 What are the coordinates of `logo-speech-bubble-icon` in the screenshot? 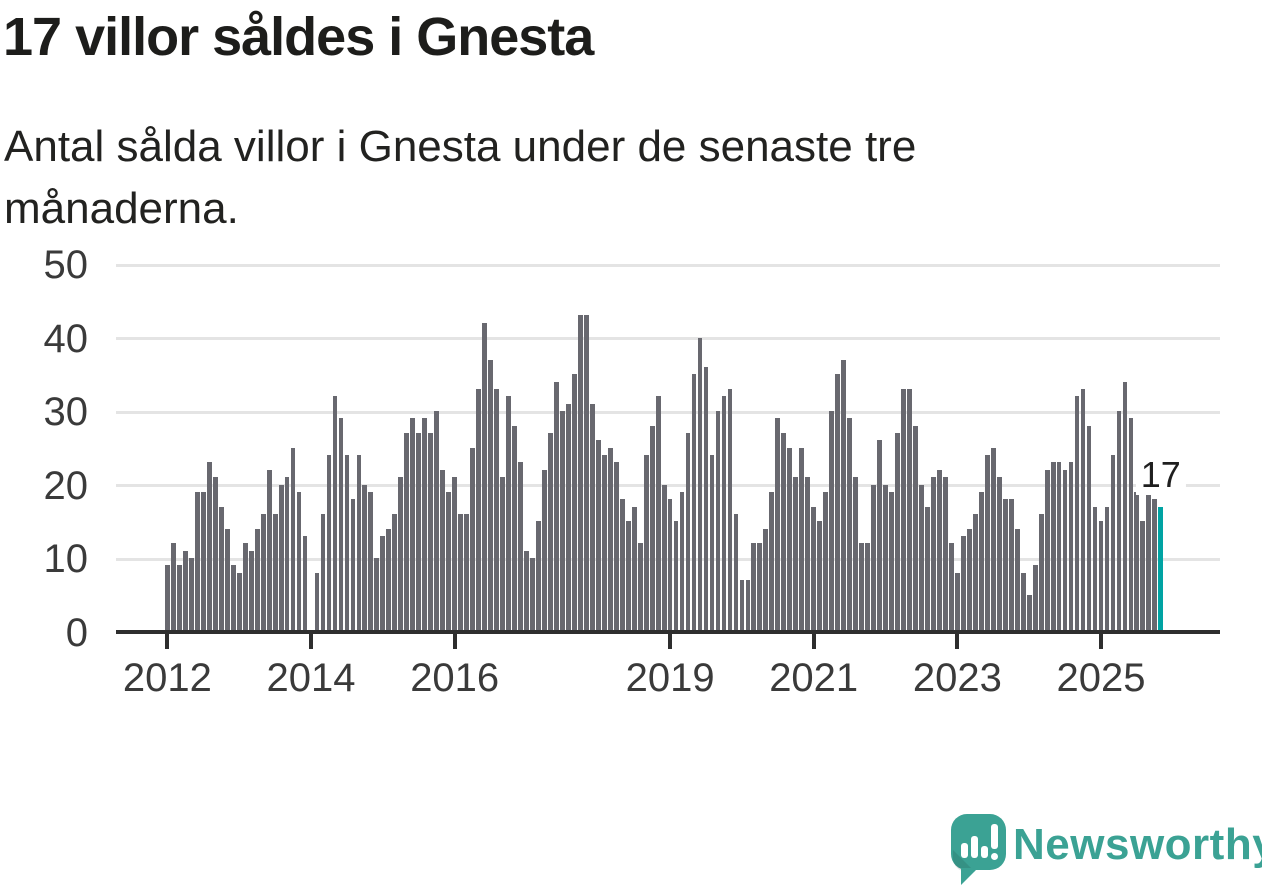 It's located at (978, 843).